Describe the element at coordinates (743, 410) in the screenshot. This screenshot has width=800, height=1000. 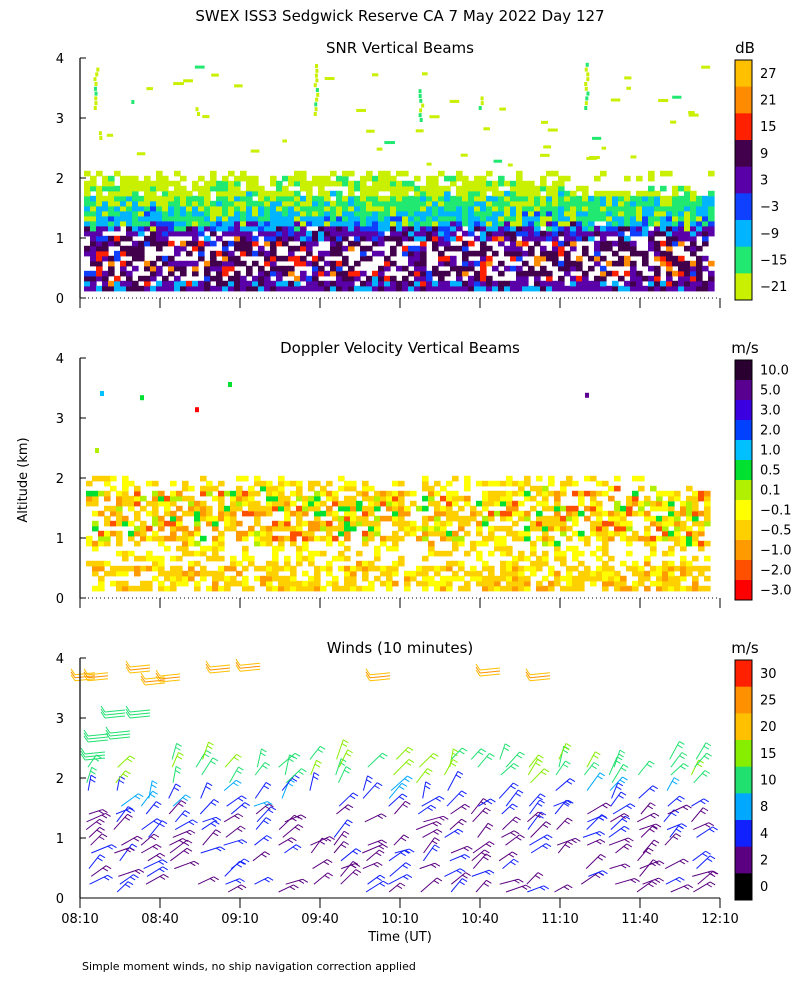
I see `colorbar-swatch` at that location.